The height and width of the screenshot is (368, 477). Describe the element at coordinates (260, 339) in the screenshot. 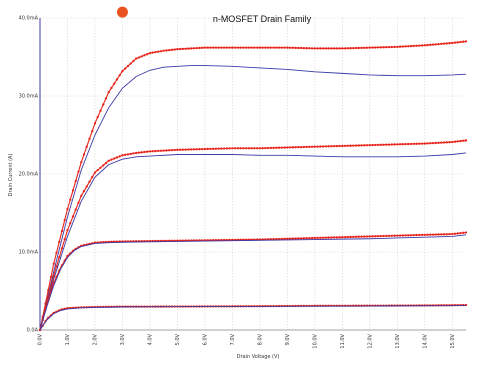

I see `x-tick-label: 8.0V` at that location.